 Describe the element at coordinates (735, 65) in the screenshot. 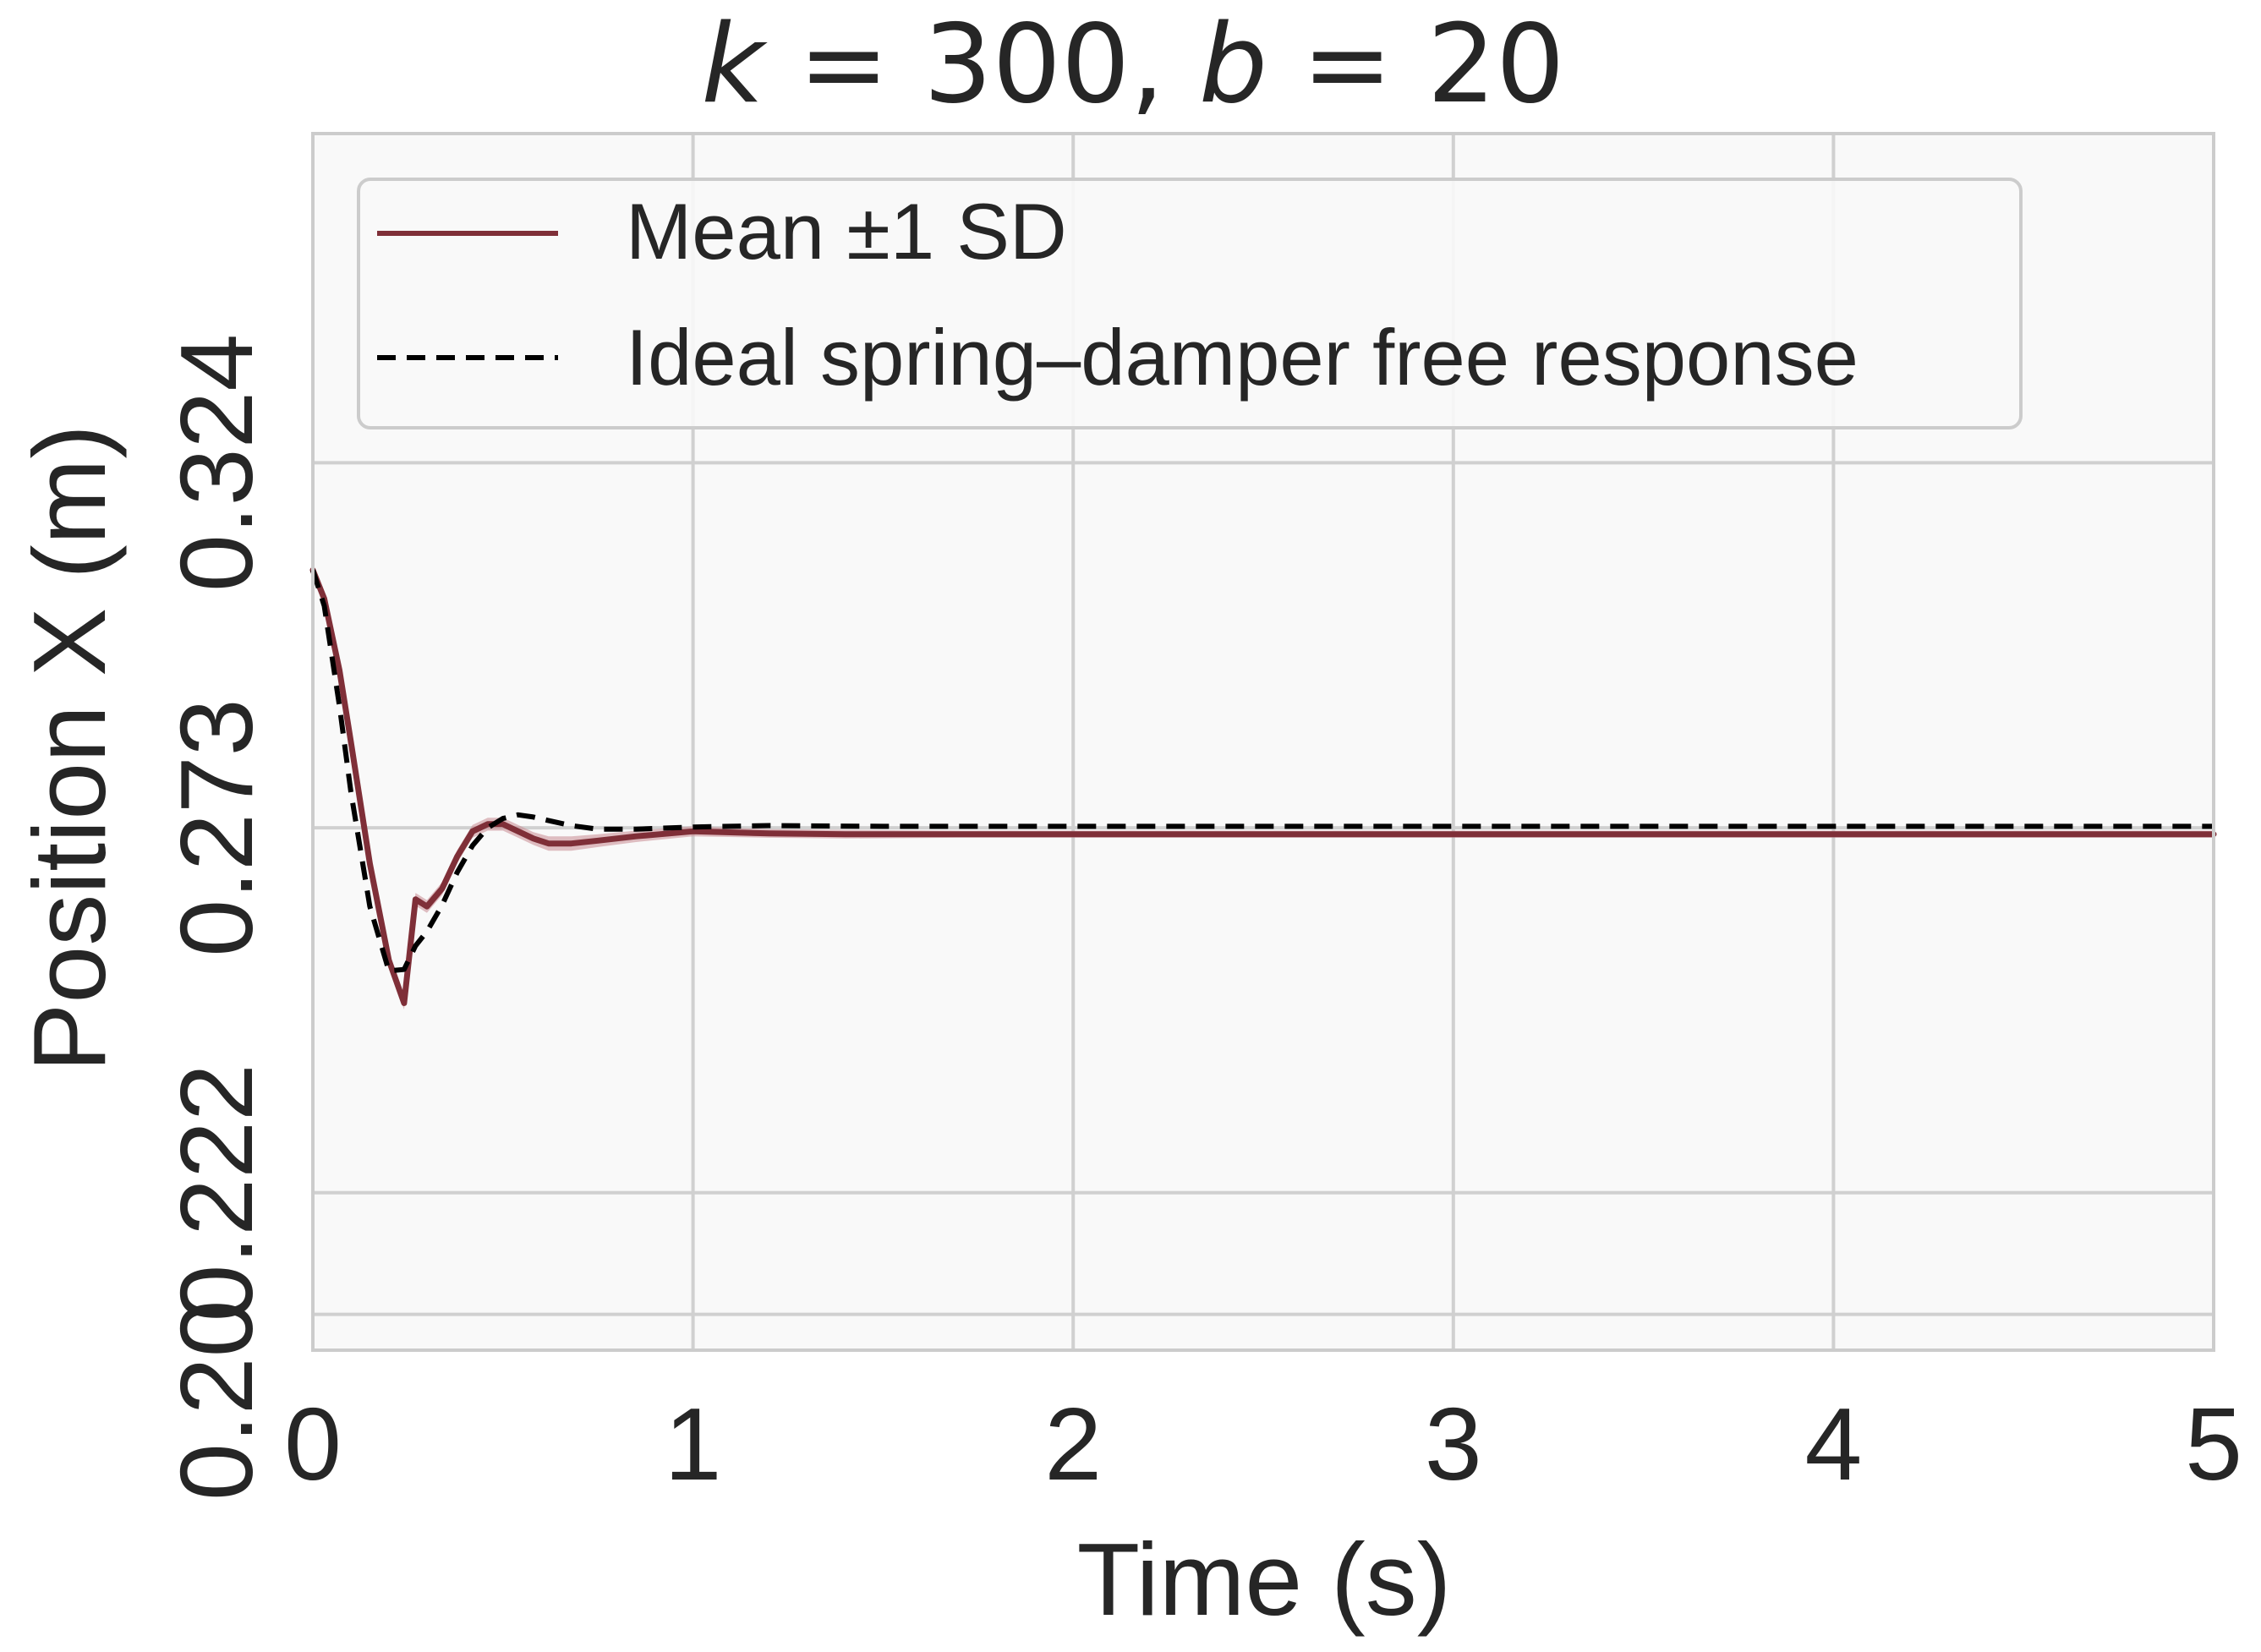

I see `title-part-0: k` at that location.